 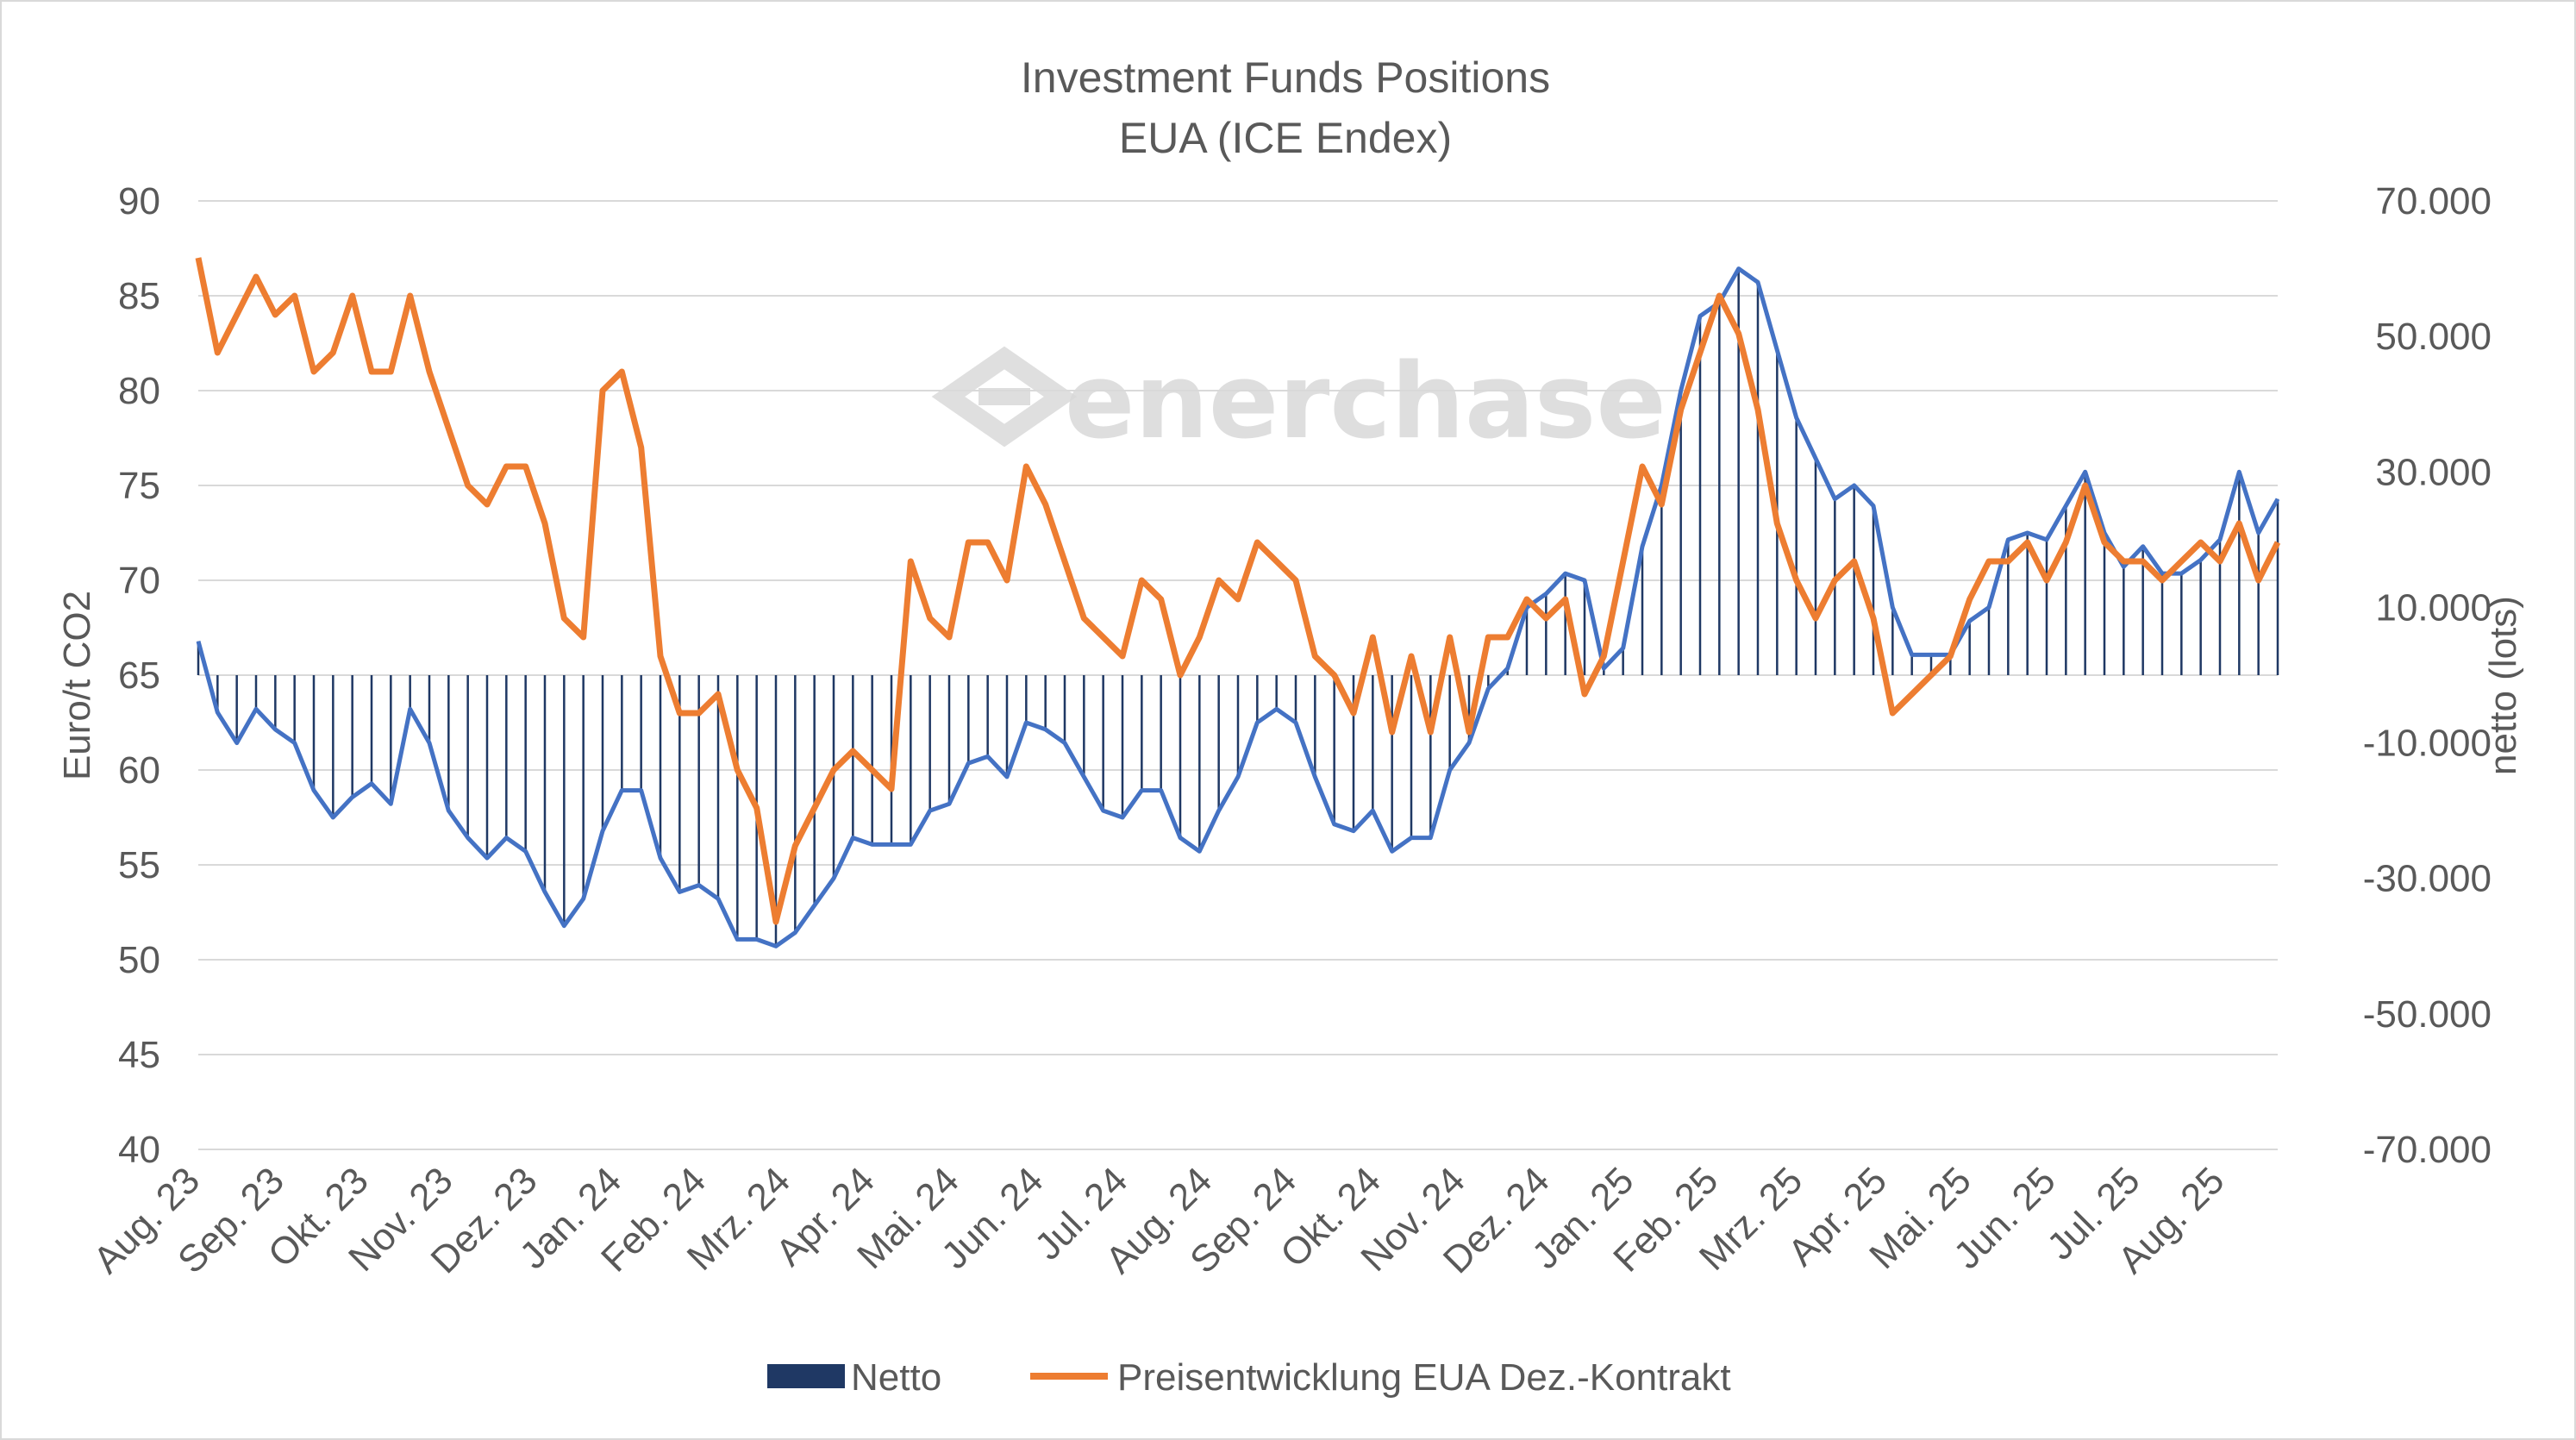 What do you see at coordinates (1285, 138) in the screenshot?
I see `chart-subtitle: EUA (ICE Endex)` at bounding box center [1285, 138].